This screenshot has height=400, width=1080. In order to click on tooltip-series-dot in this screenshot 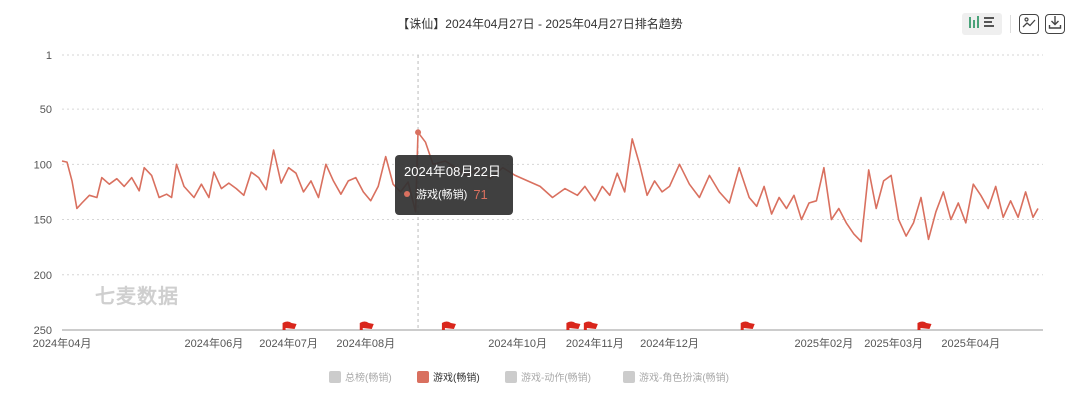, I will do `click(407, 194)`.